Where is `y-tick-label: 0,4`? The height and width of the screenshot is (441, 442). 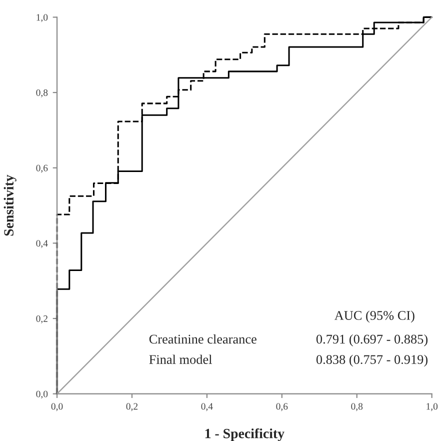
y-tick-label: 0,4 is located at coordinates (42, 244).